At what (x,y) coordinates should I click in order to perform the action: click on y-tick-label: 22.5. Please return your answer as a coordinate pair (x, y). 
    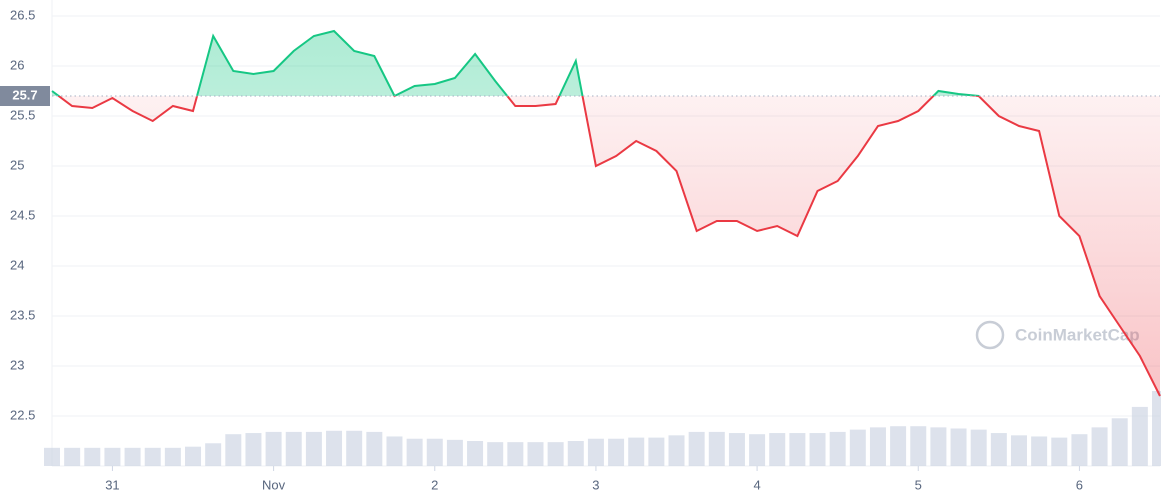
    Looking at the image, I should click on (22, 414).